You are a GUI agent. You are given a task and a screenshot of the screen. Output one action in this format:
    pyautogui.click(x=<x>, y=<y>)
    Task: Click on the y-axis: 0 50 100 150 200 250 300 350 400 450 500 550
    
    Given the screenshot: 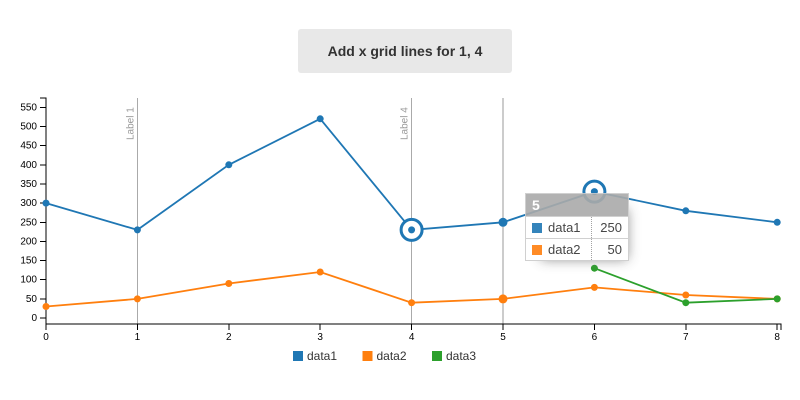 What is the action you would take?
    pyautogui.click(x=33, y=210)
    